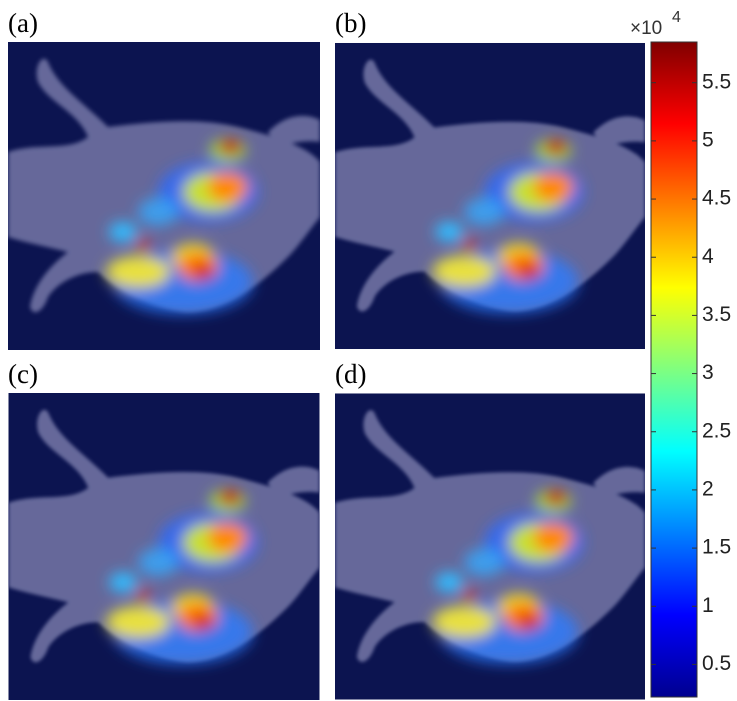 This screenshot has width=737, height=701. I want to click on panel-label: (d), so click(350, 374).